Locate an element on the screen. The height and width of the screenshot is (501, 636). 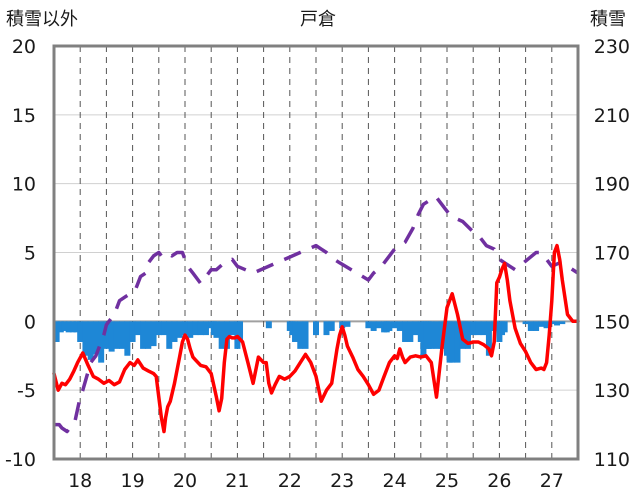
right-axis-label: 積雪 is located at coordinates (608, 19).